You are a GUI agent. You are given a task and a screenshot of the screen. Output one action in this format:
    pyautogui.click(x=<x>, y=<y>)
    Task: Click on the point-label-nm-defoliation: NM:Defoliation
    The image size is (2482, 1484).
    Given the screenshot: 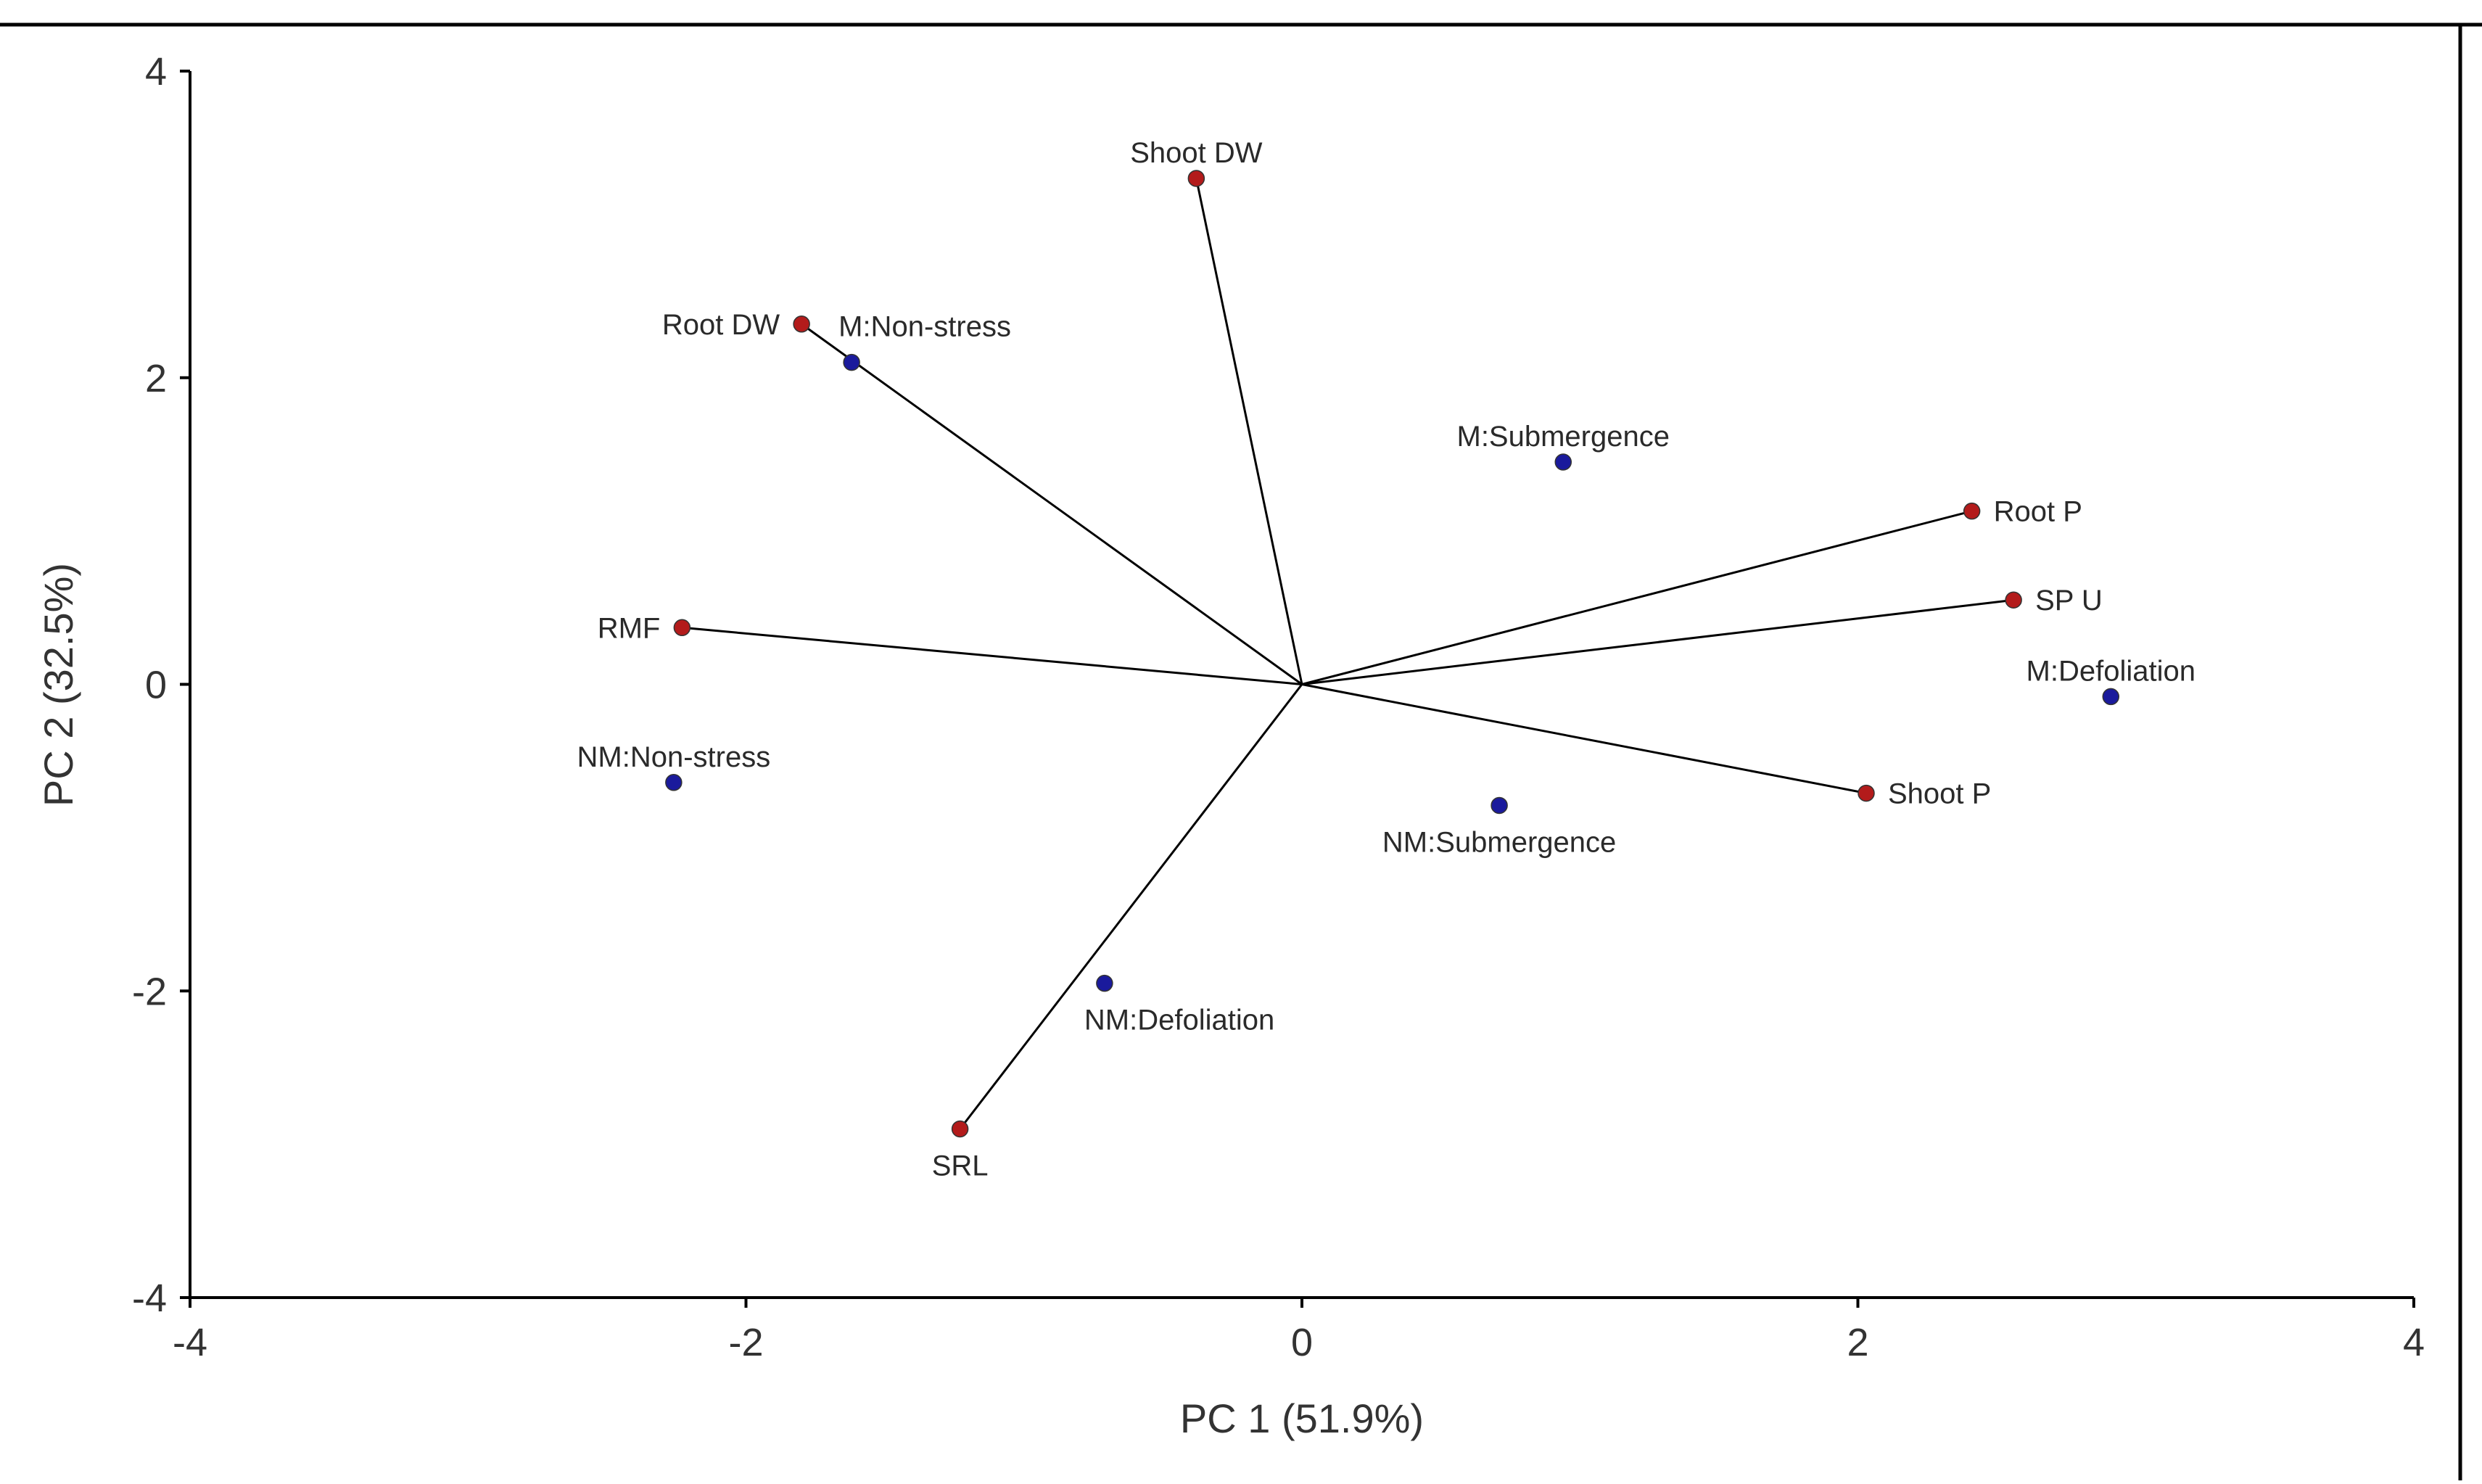 What is the action you would take?
    pyautogui.click(x=1179, y=1020)
    